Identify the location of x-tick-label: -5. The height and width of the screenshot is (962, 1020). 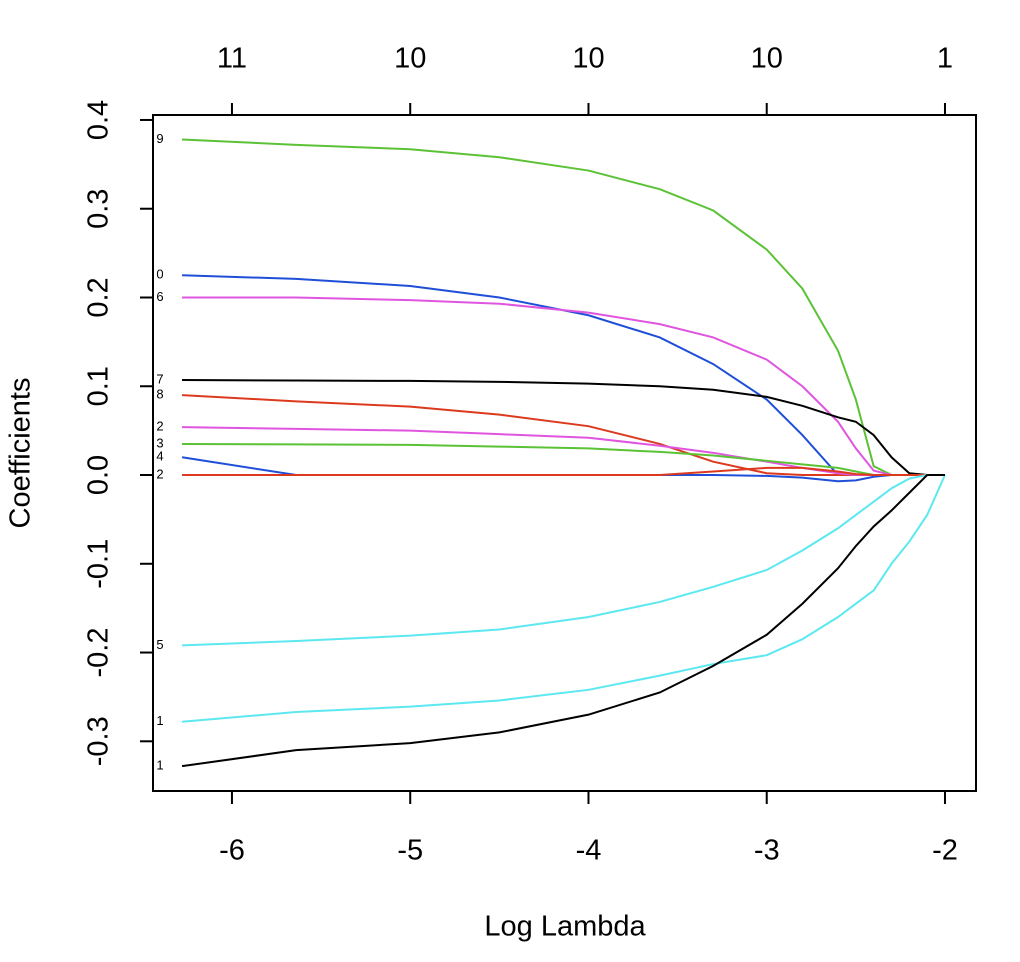
(410, 851).